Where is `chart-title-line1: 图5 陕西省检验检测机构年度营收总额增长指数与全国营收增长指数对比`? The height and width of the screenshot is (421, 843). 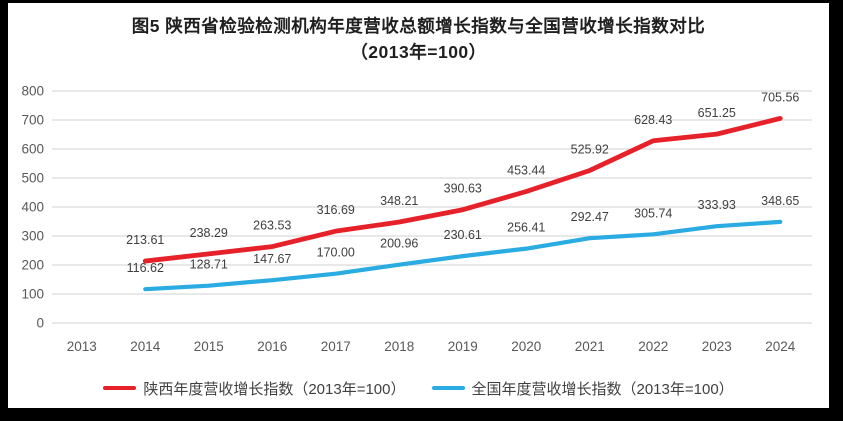 chart-title-line1: 图5 陕西省检验检测机构年度营收总额增长指数与全国营收增长指数对比 is located at coordinates (418, 26).